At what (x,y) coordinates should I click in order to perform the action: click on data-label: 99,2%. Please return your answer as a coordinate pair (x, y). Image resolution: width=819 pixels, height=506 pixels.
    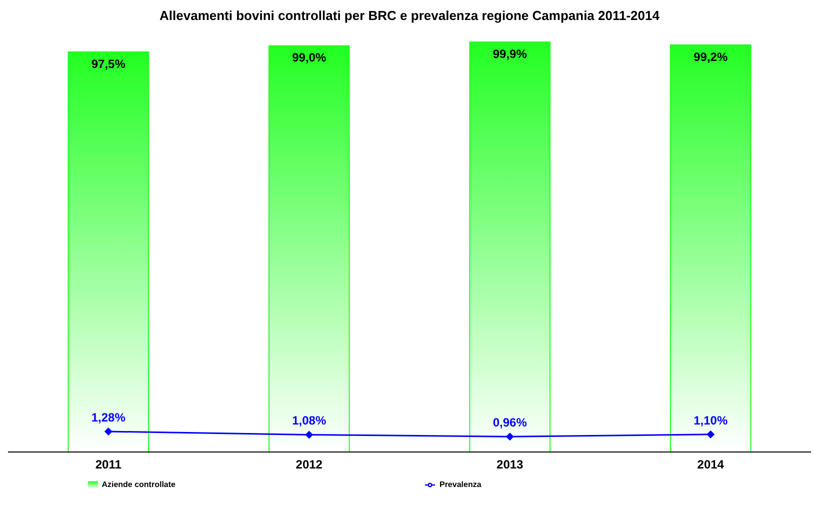
    Looking at the image, I should click on (711, 57).